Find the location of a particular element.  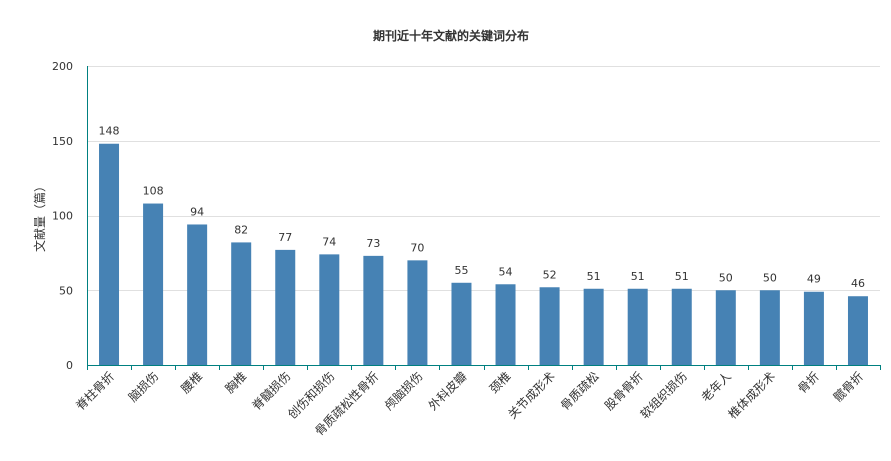

x-category-label: 腰椎 is located at coordinates (192, 383).